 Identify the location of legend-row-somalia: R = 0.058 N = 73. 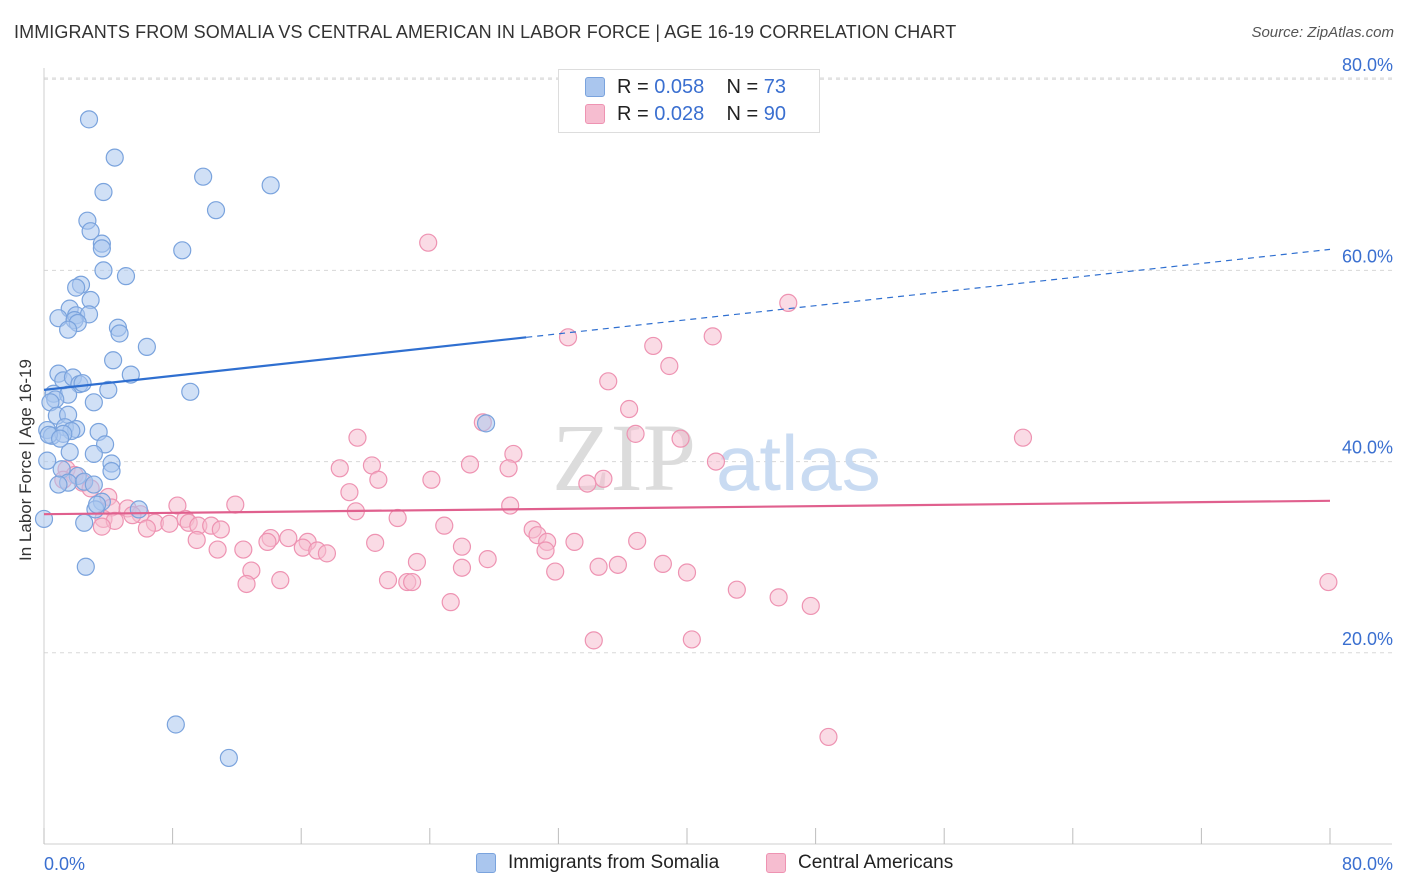
(685, 87).